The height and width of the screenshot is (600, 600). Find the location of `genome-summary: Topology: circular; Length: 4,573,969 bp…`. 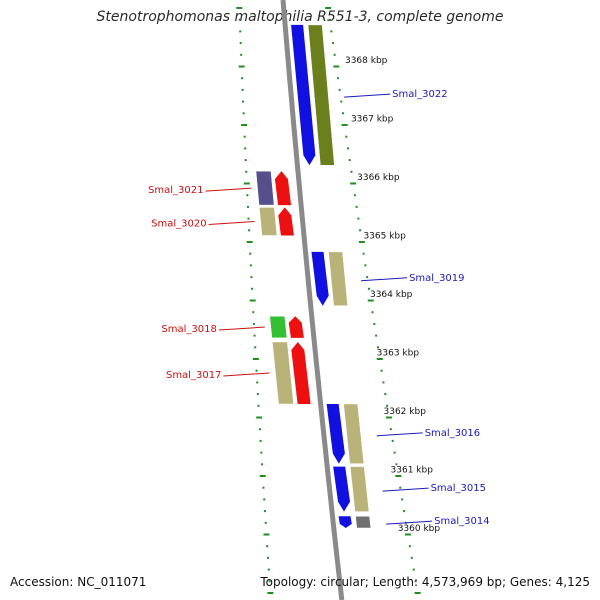

genome-summary: Topology: circular; Length: 4,573,969 bp… is located at coordinates (425, 582).